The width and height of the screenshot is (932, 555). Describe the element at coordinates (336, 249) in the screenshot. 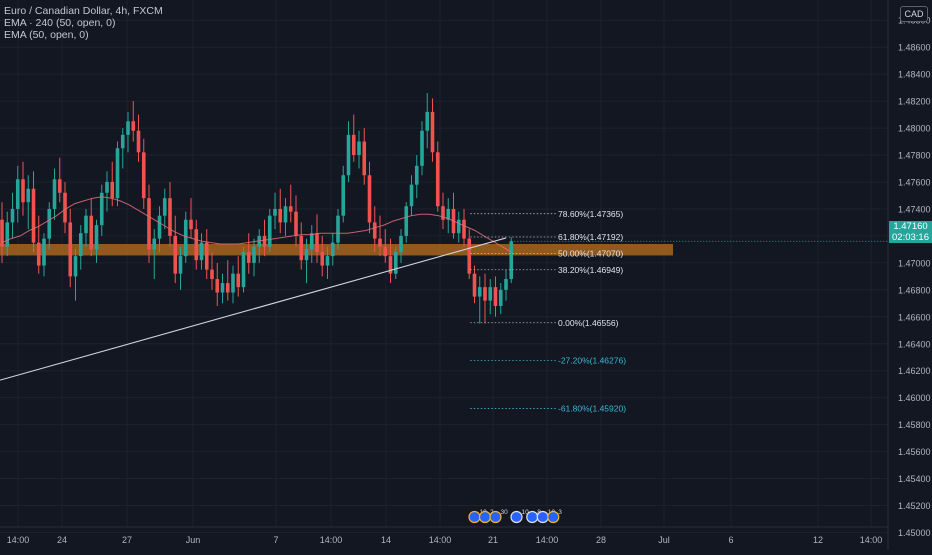

I see `support-zone` at that location.